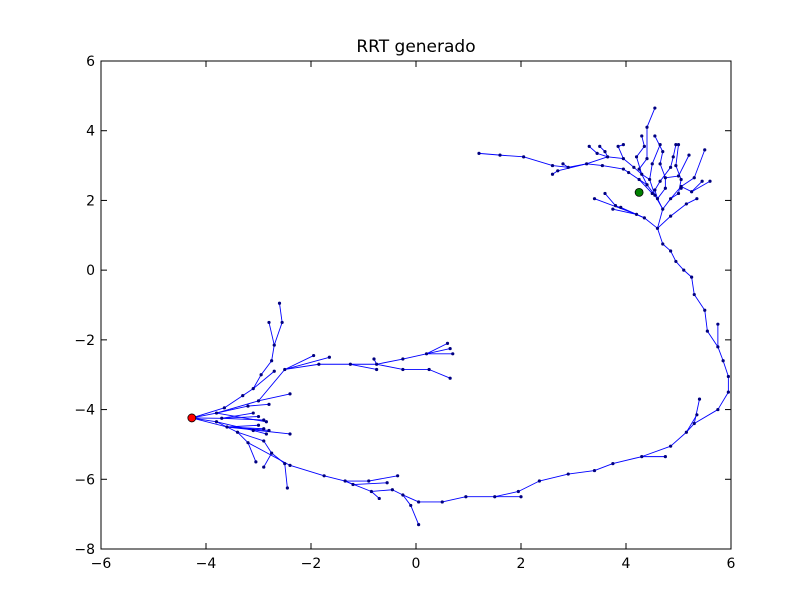 The image size is (811, 611). What do you see at coordinates (206, 564) in the screenshot?
I see `x-tick-label: −4` at bounding box center [206, 564].